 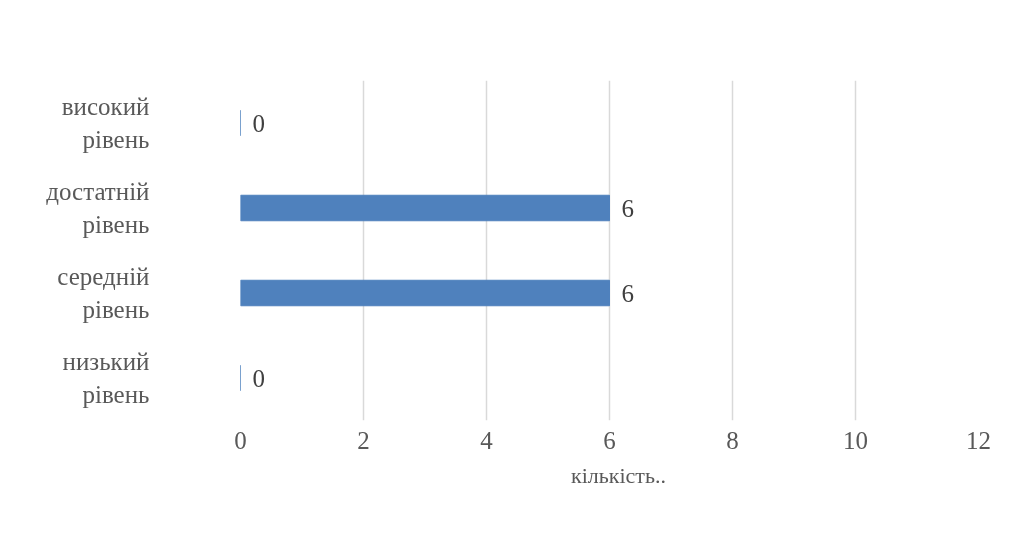 I want to click on x-tick-label: 8, so click(x=732, y=440).